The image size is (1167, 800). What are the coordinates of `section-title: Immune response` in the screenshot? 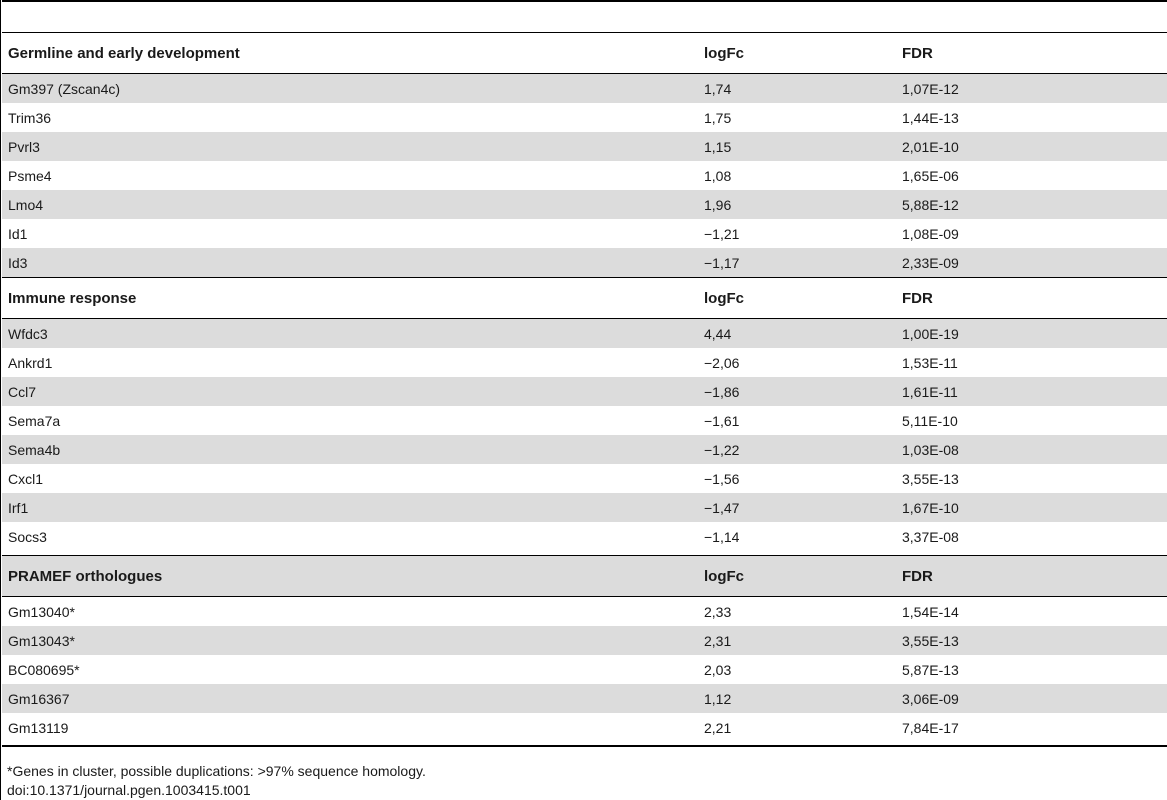 It's located at (72, 298).